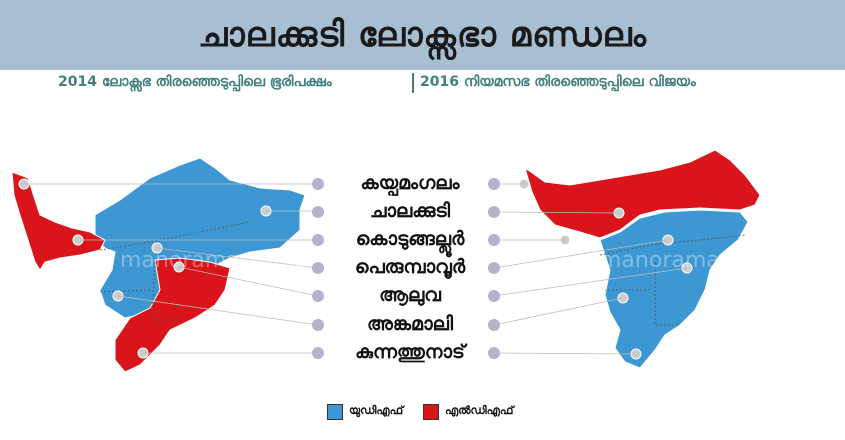  Describe the element at coordinates (494, 268) in the screenshot. I see `list-bullets-right` at that location.